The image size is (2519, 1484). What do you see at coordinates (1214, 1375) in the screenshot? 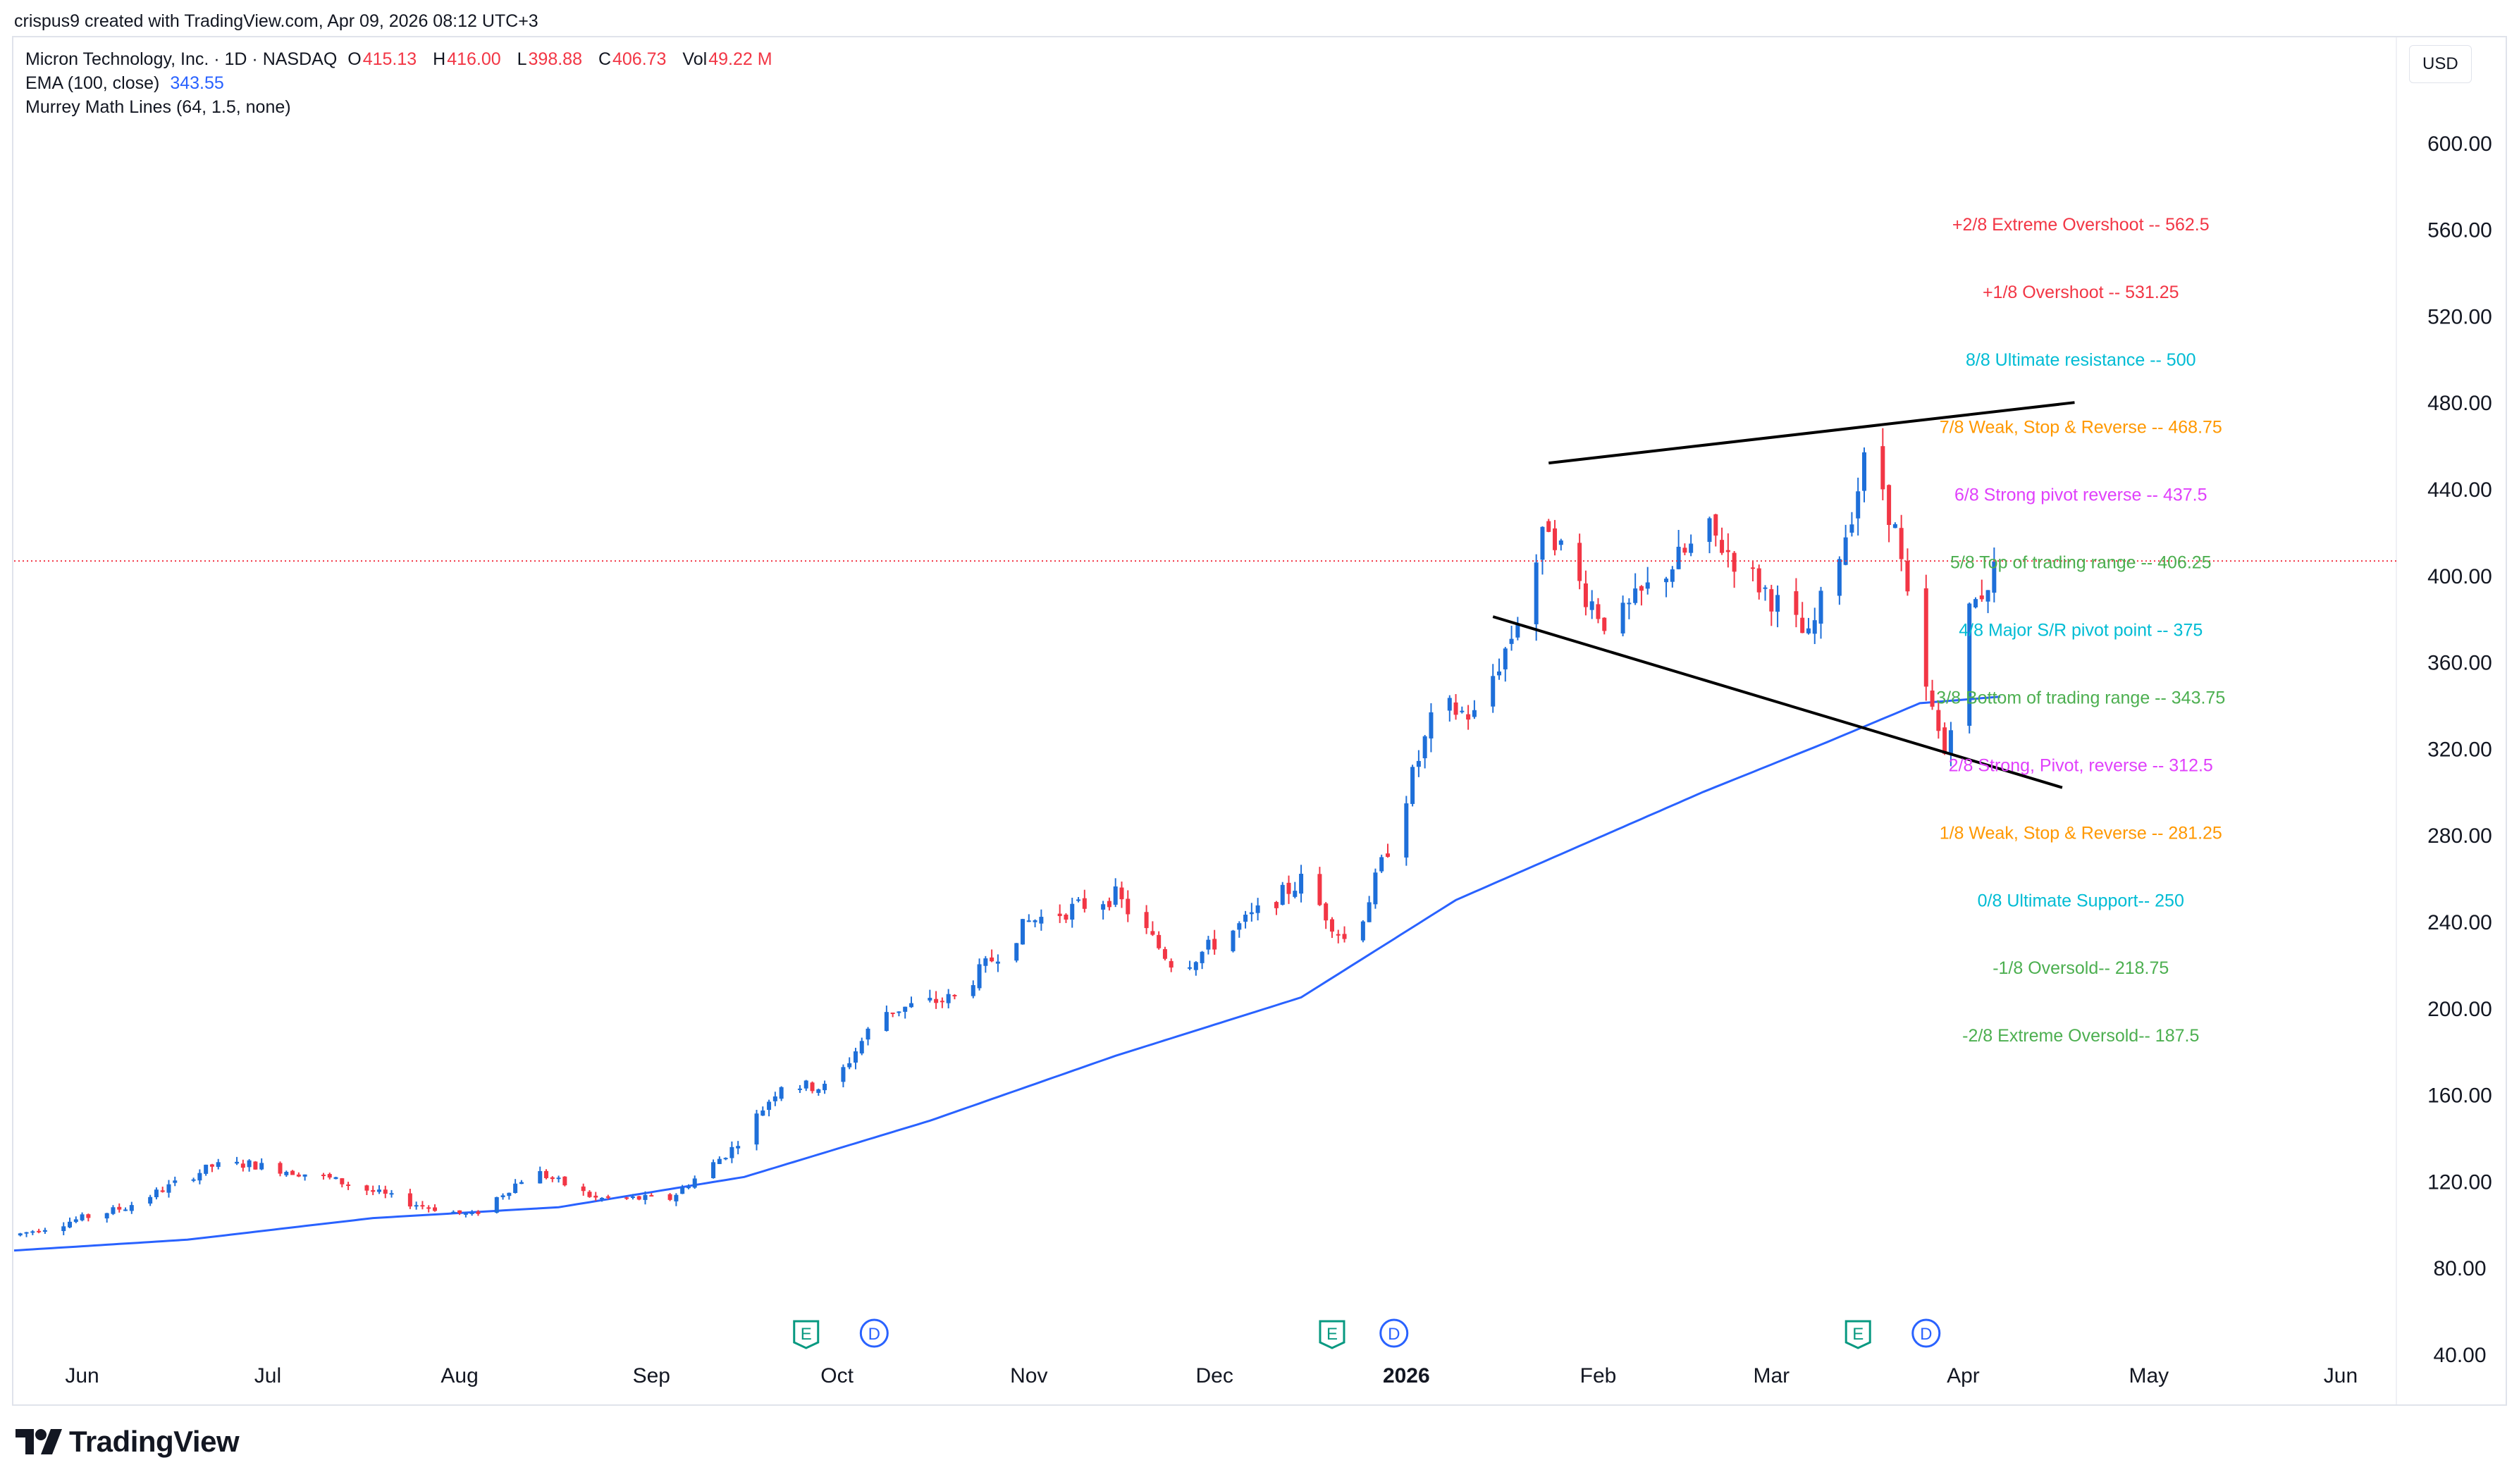
I see `x-axis-tick-label: Dec` at bounding box center [1214, 1375].